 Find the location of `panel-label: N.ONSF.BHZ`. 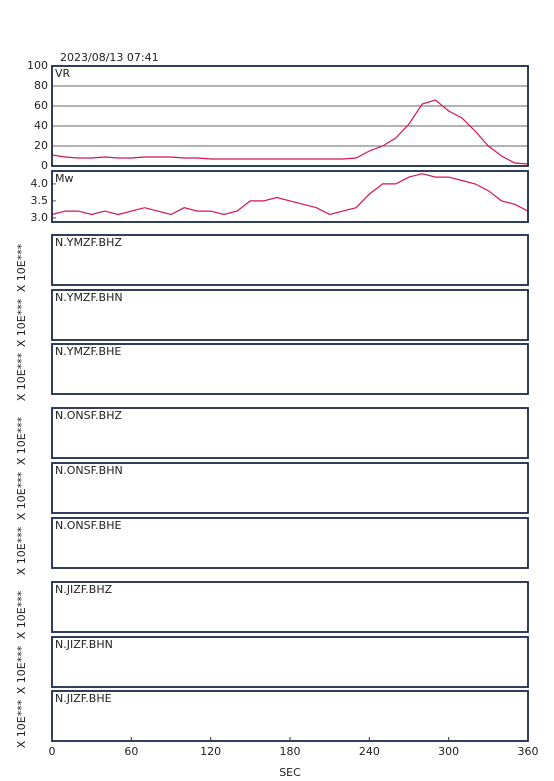

panel-label: N.ONSF.BHZ is located at coordinates (88, 415).